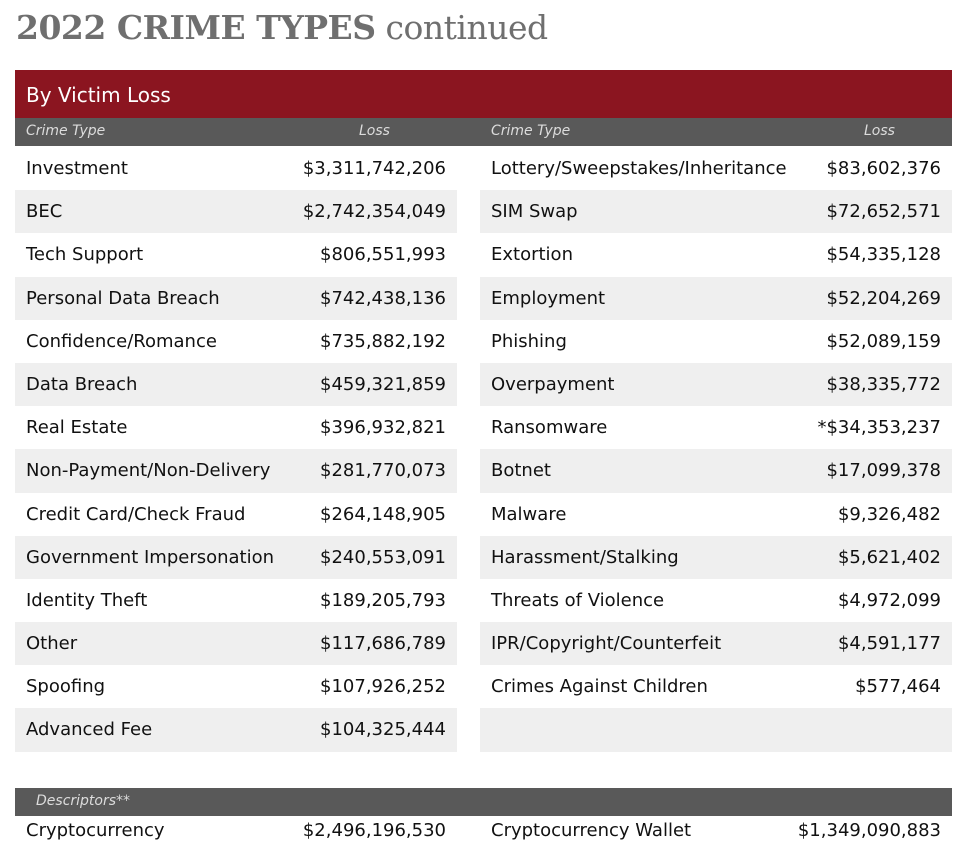  I want to click on crime-cell-left: Government Impersonation $240,553,091, so click(236, 557).